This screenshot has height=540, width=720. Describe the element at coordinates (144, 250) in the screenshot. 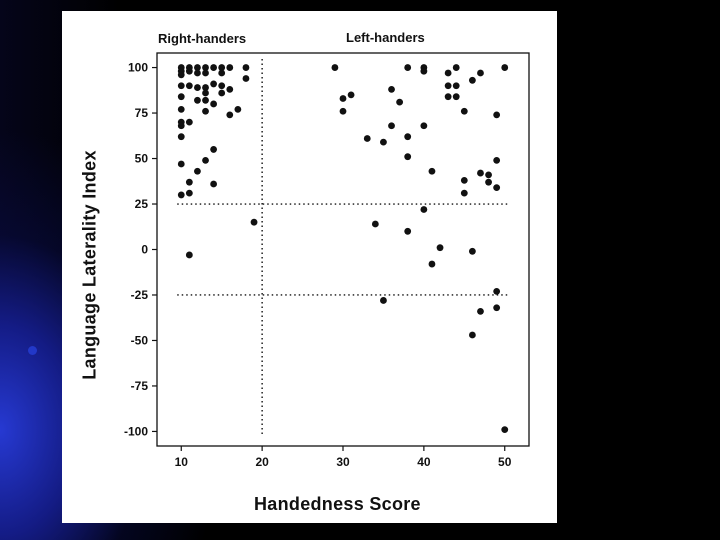

I see `y-tick-label: 0` at that location.